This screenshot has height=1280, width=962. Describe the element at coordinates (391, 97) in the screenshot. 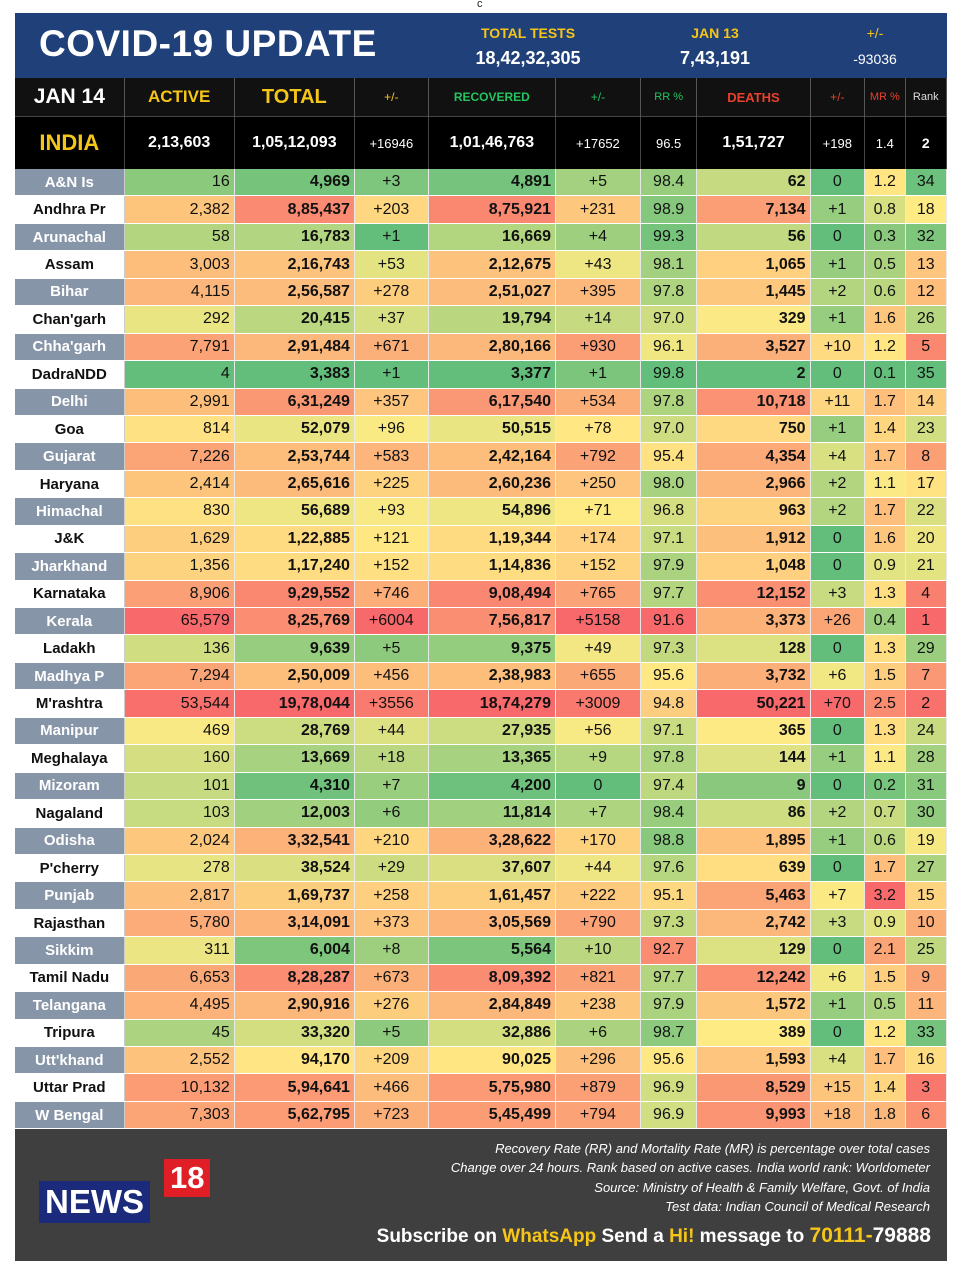

I see `total-change-header: +/-` at that location.